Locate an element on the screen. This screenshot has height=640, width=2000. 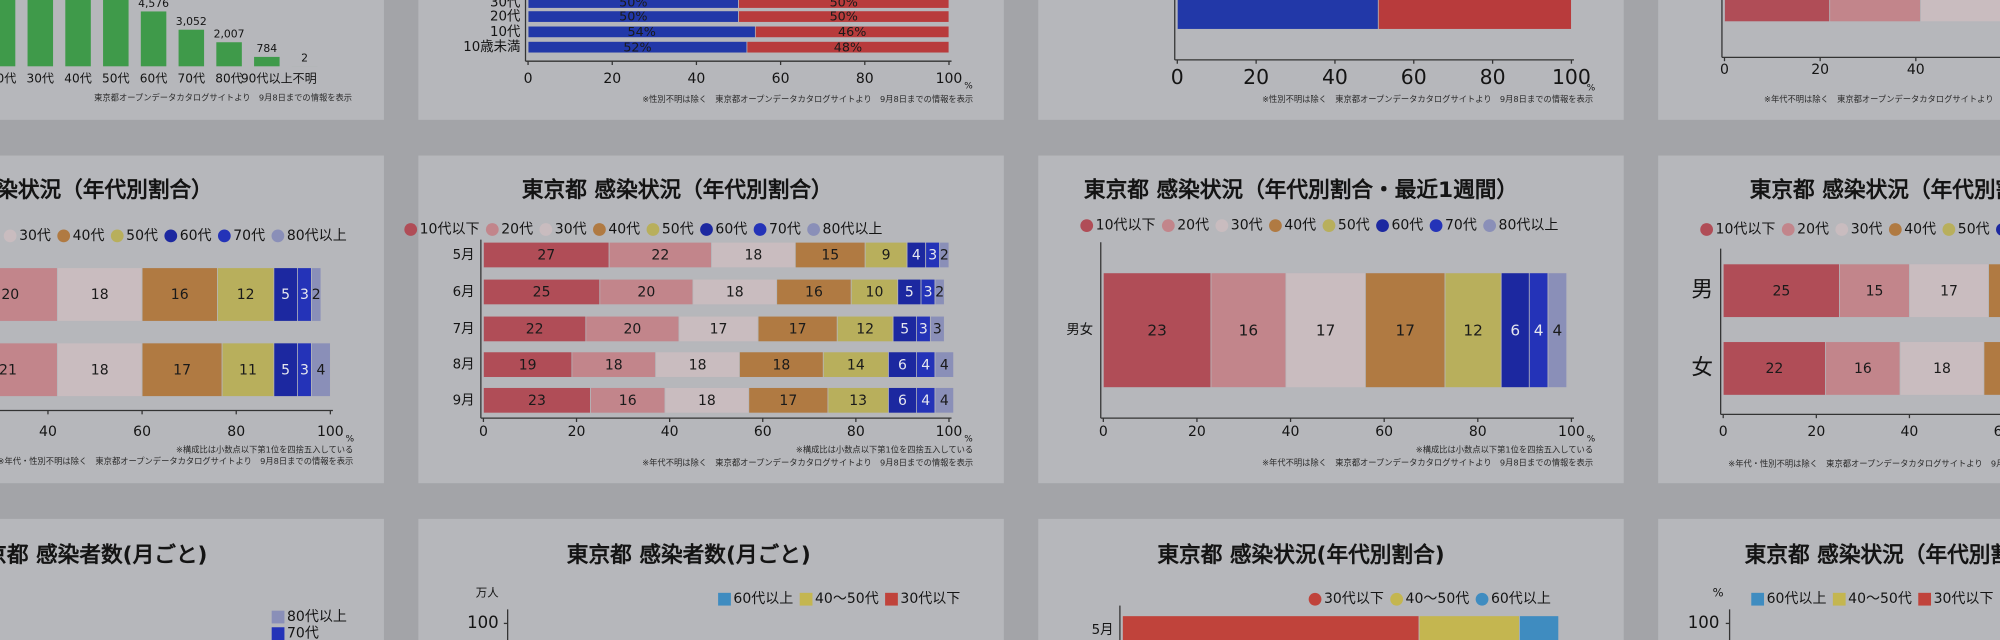
data-label: 20 is located at coordinates (10, 295).